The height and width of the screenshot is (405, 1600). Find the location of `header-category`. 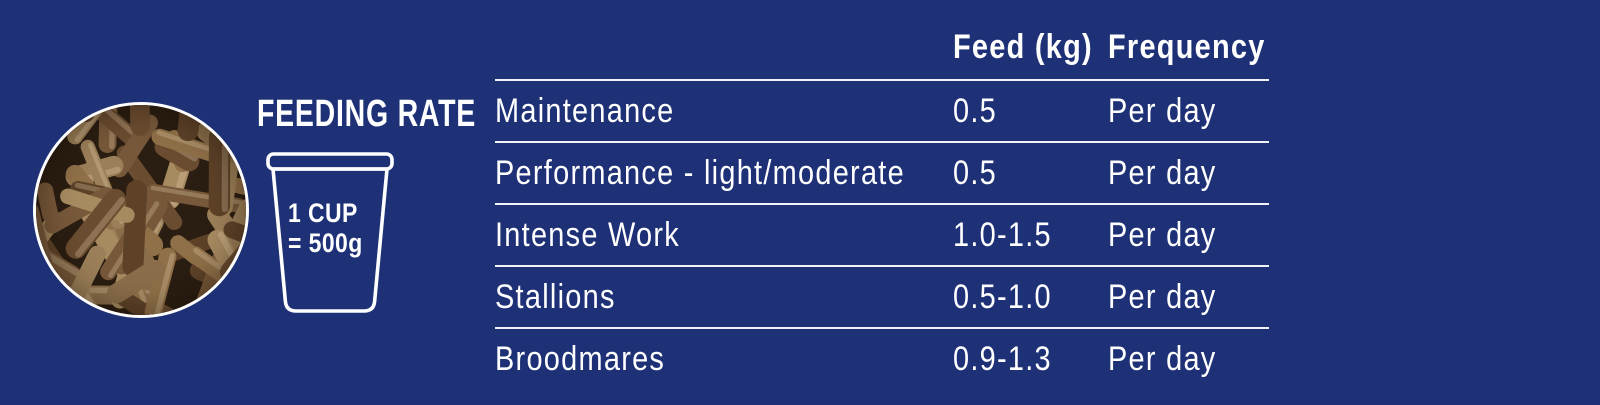

header-category is located at coordinates (724, 73).